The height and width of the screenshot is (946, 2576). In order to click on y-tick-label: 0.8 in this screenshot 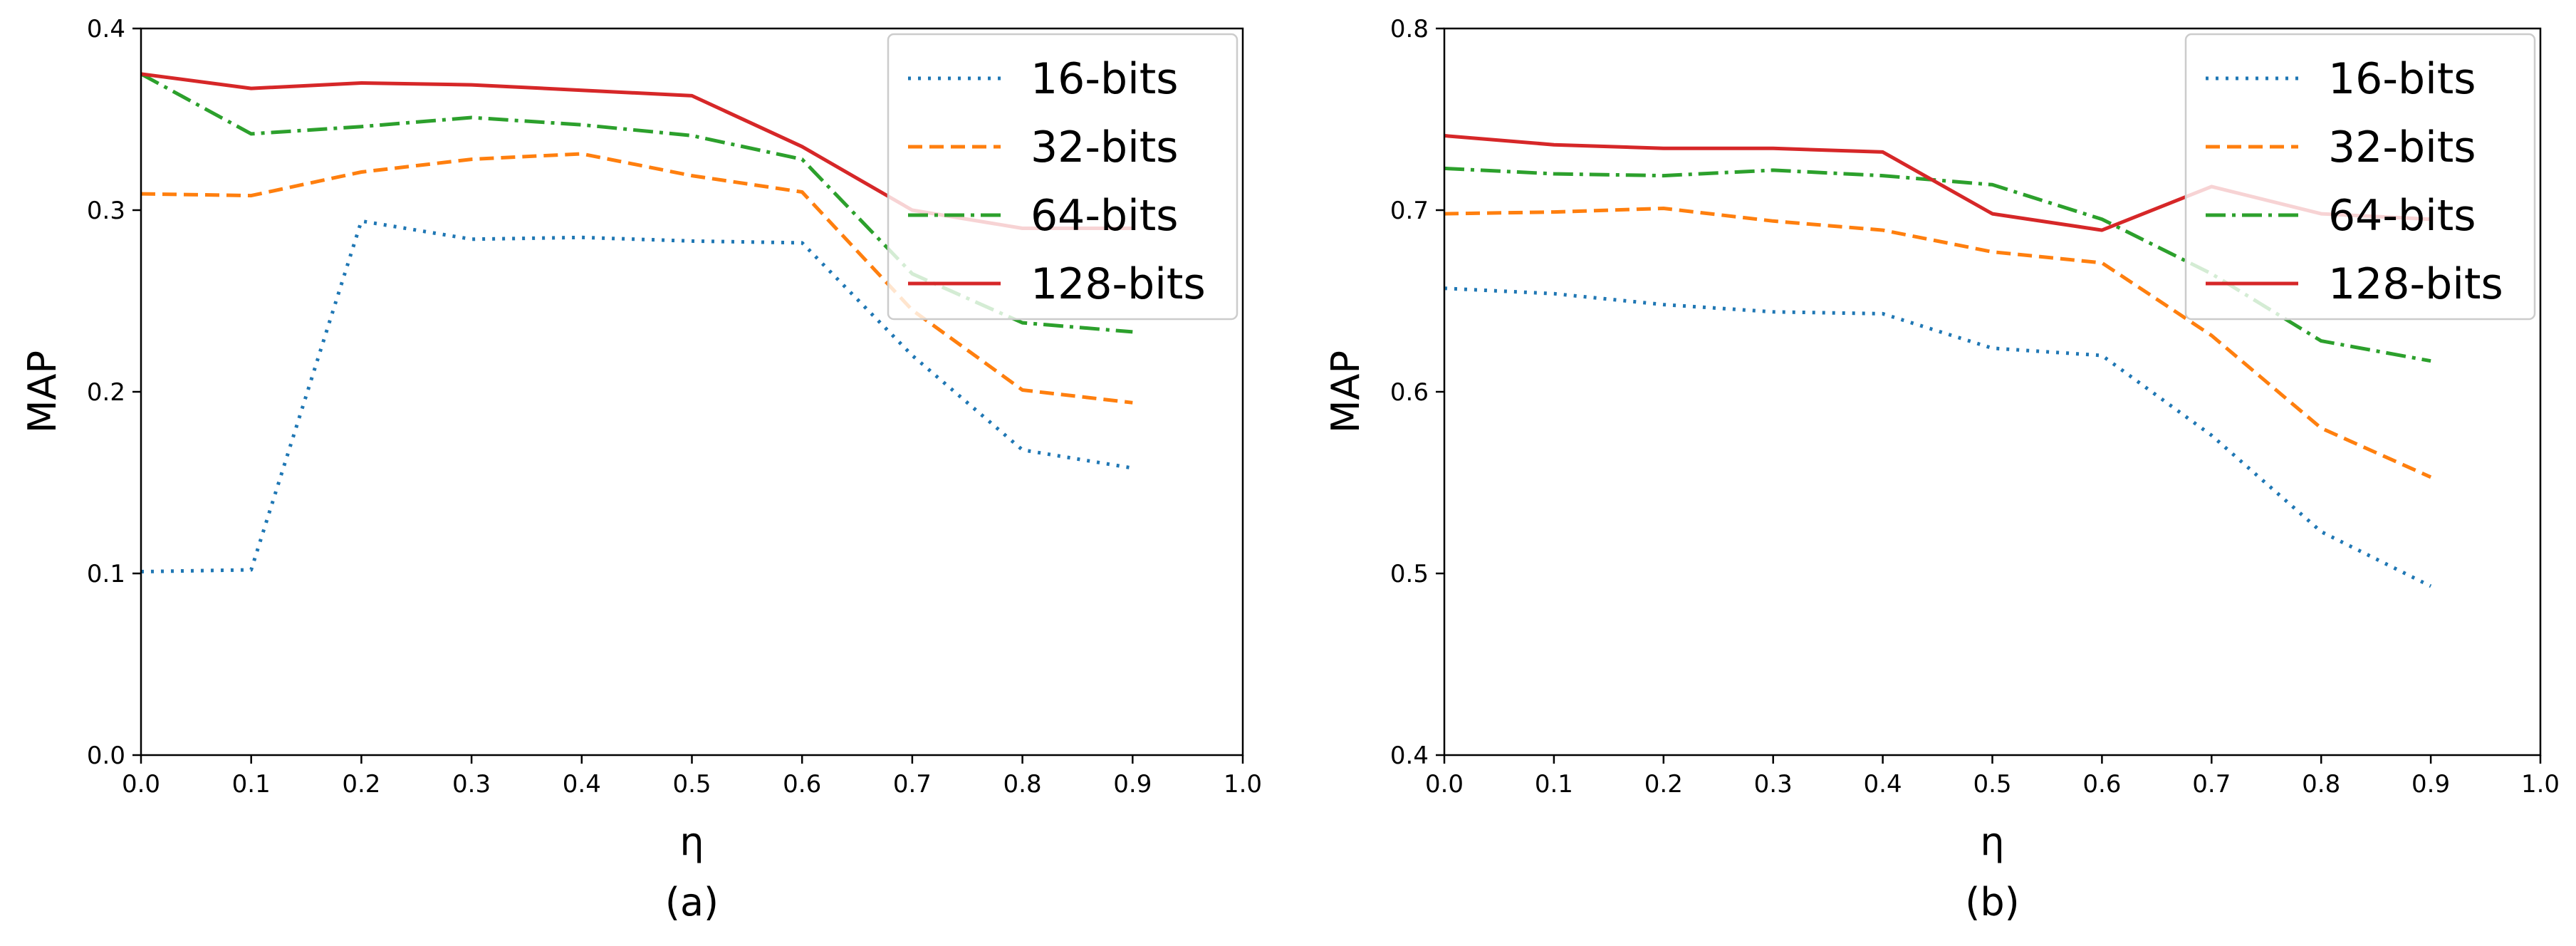, I will do `click(1409, 29)`.